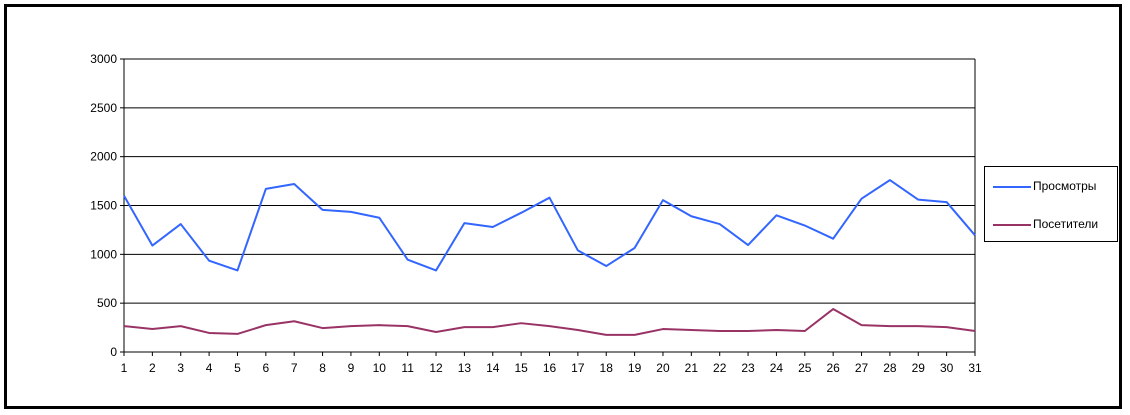 The image size is (1130, 415). I want to click on x-tick-label-24: 24, so click(777, 368).